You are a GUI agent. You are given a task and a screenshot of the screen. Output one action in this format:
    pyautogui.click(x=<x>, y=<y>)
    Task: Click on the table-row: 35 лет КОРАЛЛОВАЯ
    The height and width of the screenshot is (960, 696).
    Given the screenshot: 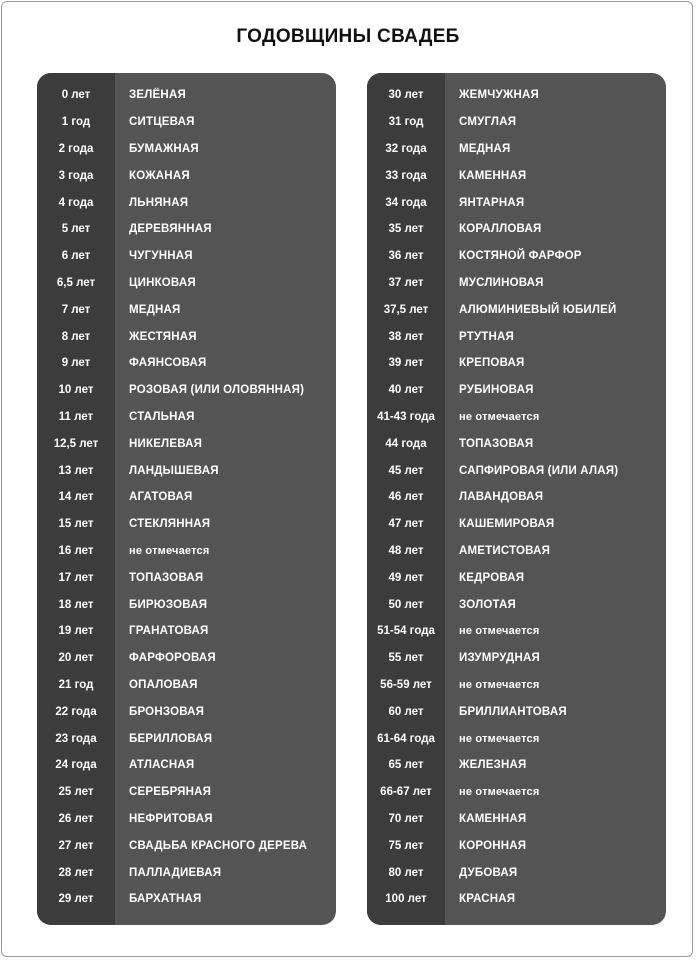 What is the action you would take?
    pyautogui.click(x=516, y=229)
    